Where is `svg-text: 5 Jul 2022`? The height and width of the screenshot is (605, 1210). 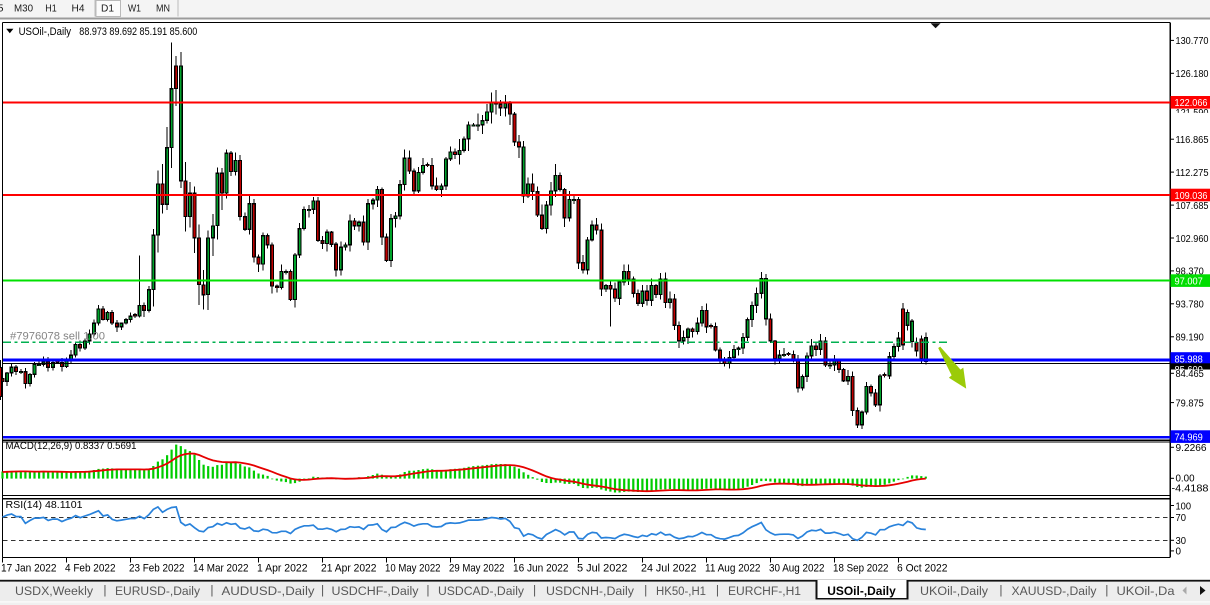 svg-text: 5 Jul 2022 is located at coordinates (602, 569).